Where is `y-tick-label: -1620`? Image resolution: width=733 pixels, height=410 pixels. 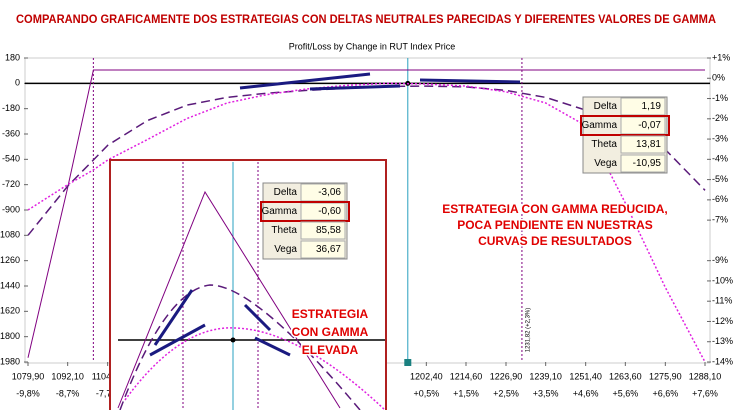
y-tick-label: -1620 is located at coordinates (10, 311).